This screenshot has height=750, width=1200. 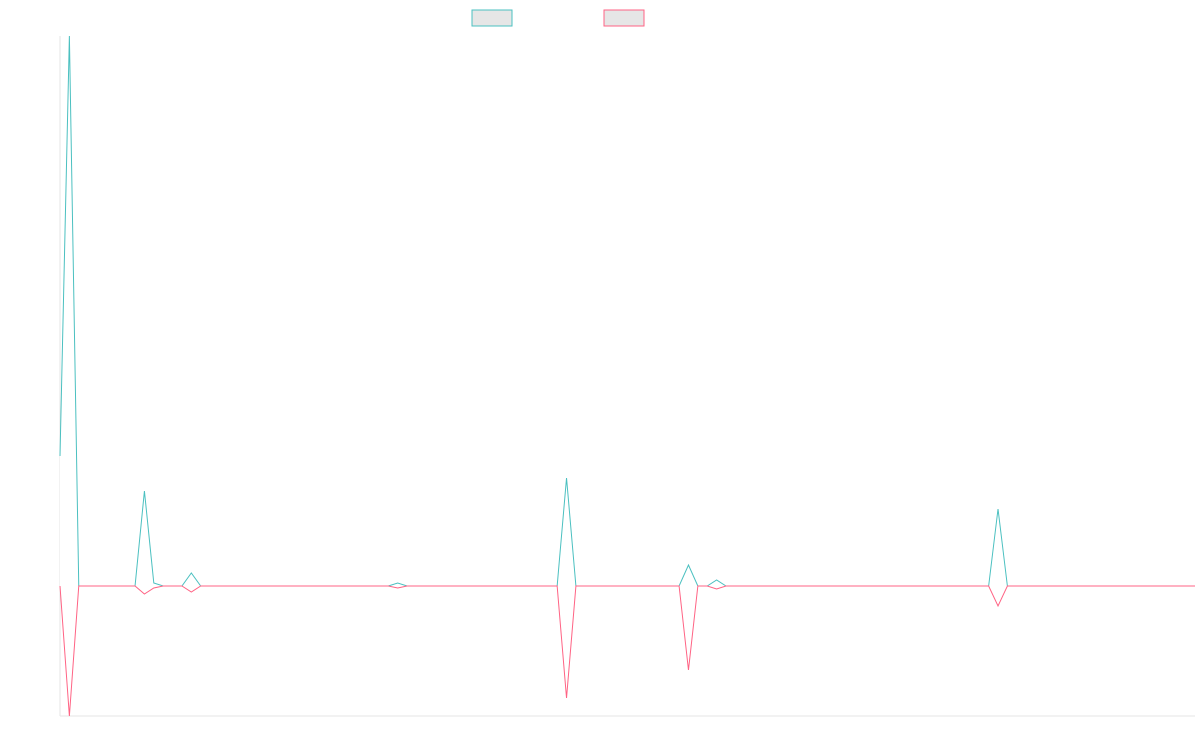 What do you see at coordinates (558, 18) in the screenshot?
I see `chart-legend` at bounding box center [558, 18].